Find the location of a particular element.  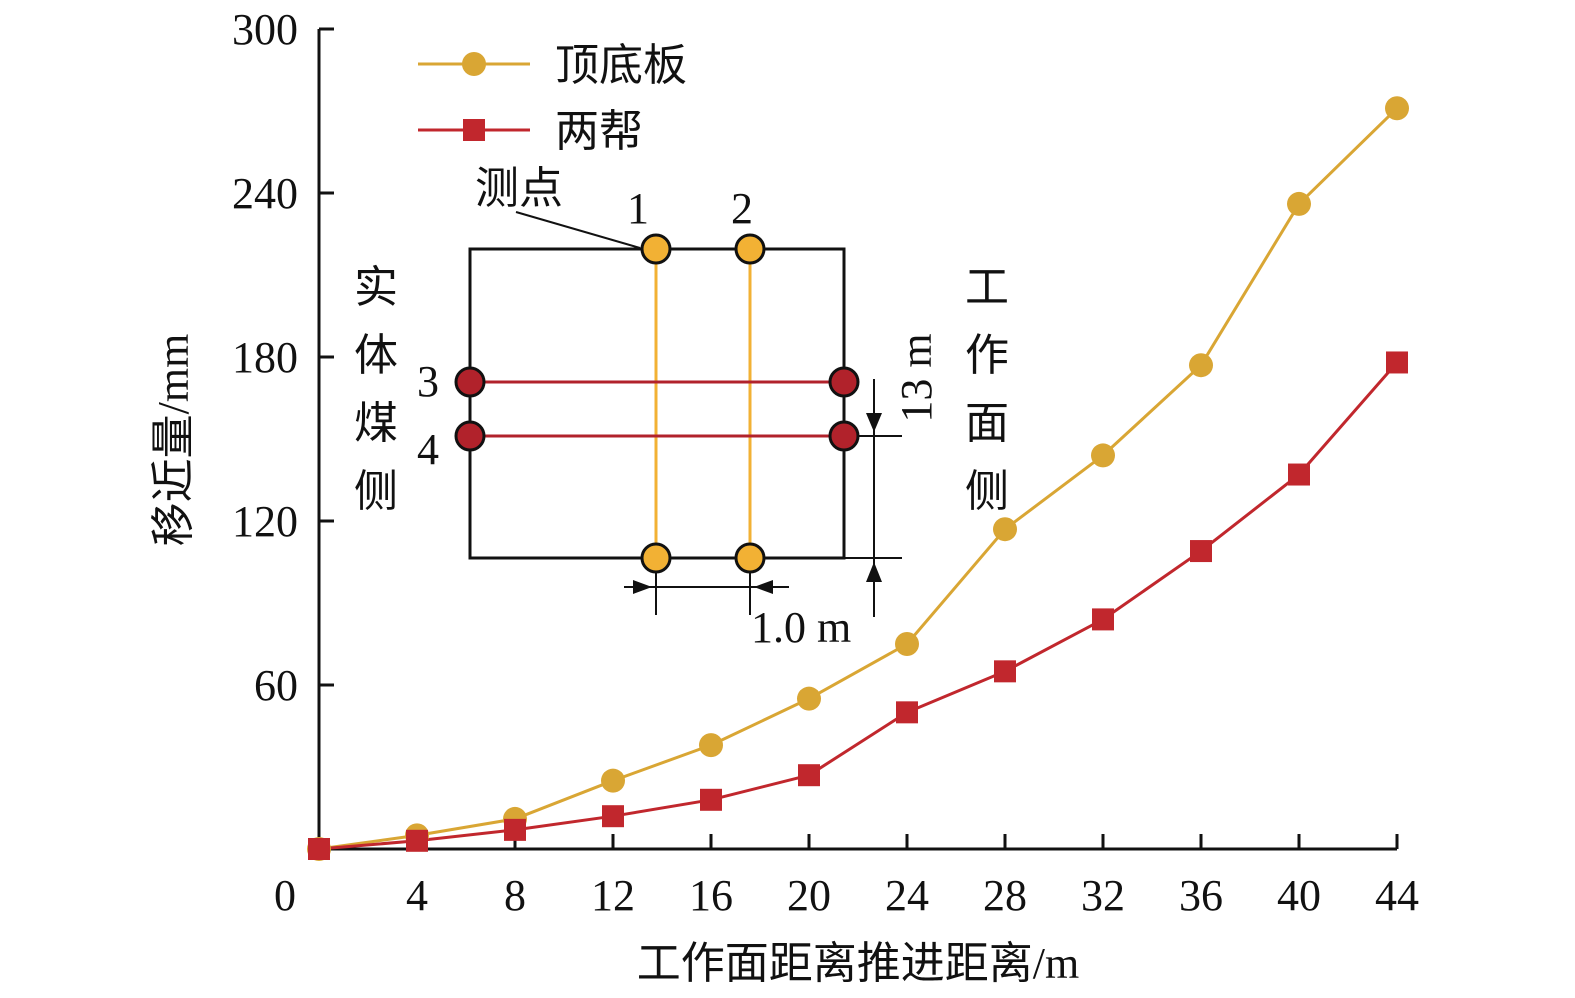

x-tick-label-12: 12 is located at coordinates (613, 895).